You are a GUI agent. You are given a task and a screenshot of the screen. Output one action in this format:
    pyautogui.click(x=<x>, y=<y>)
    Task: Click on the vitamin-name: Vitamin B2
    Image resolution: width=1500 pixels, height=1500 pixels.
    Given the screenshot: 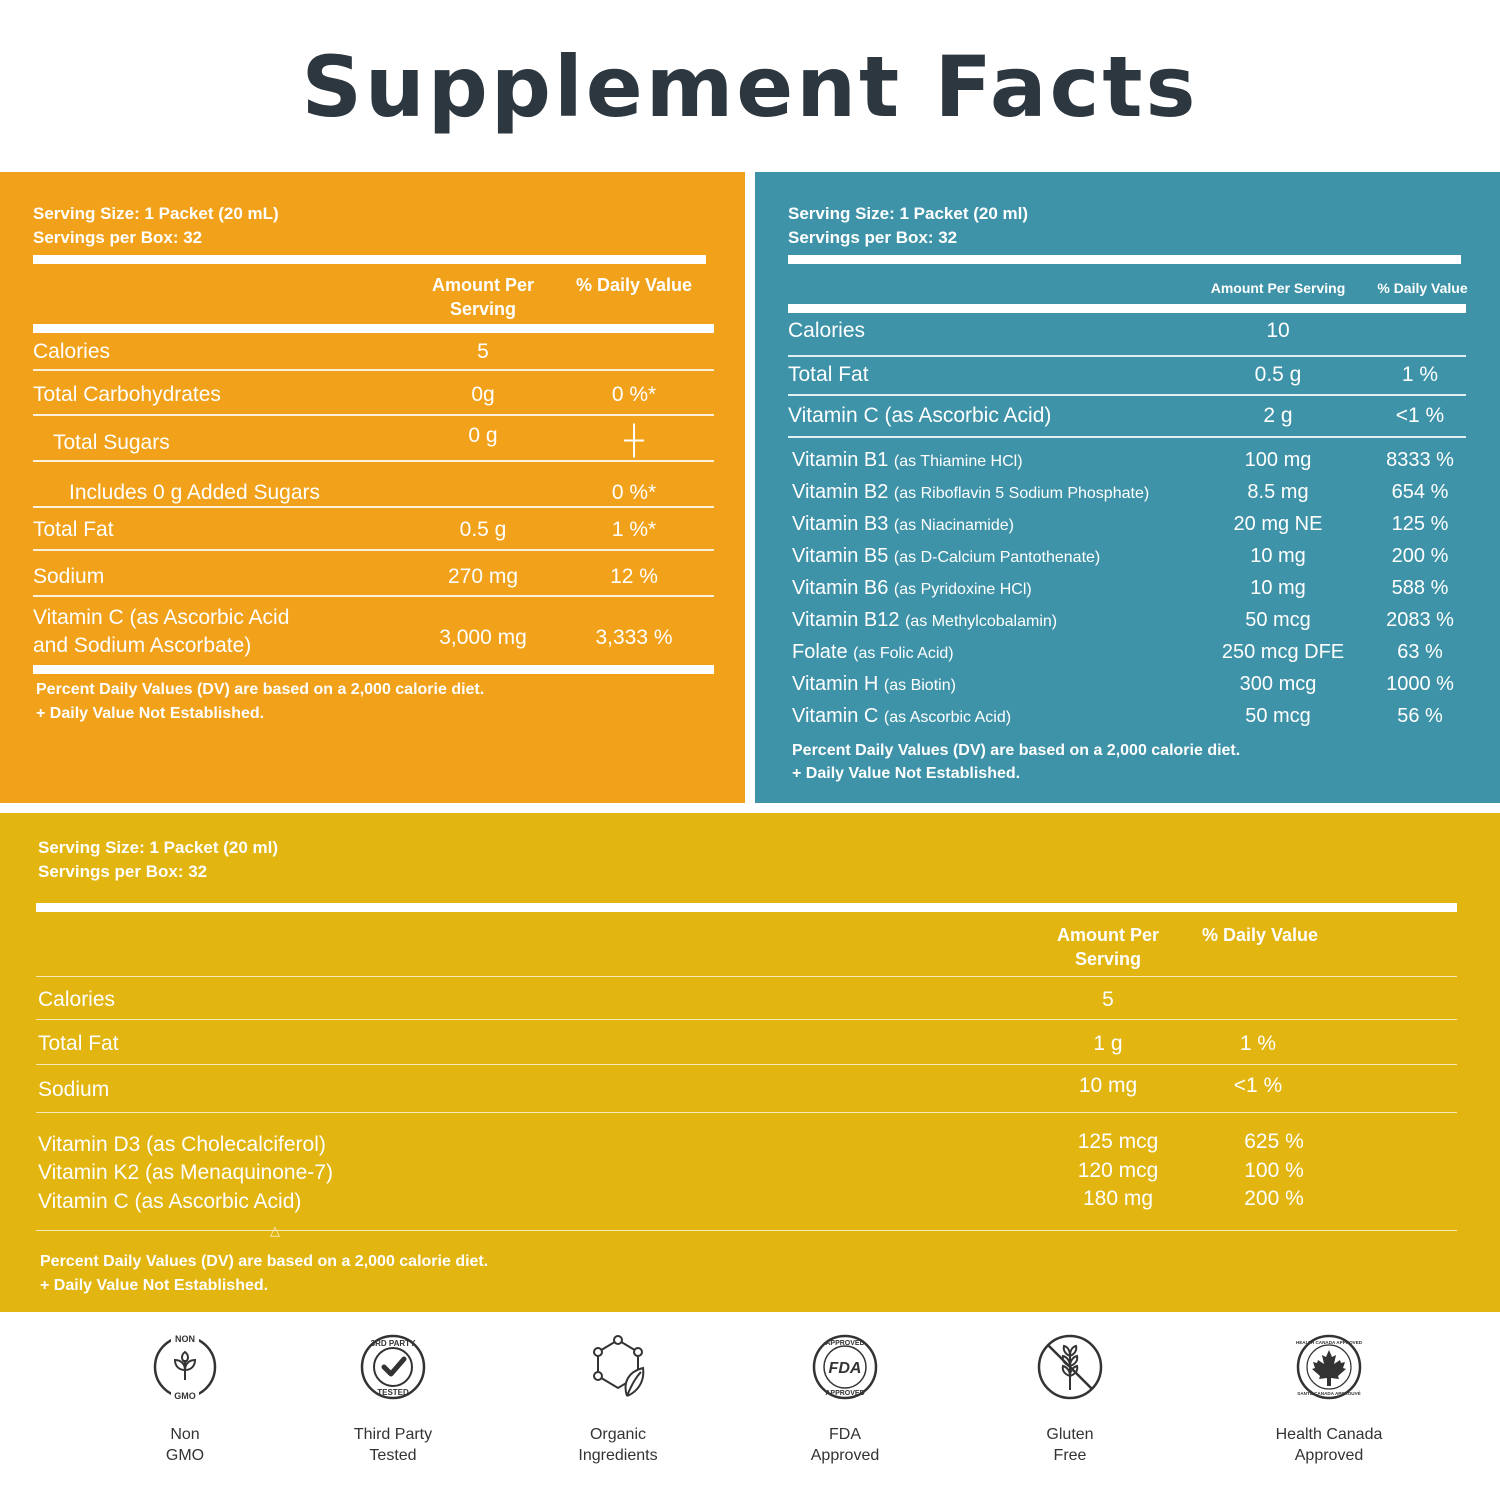 What is the action you would take?
    pyautogui.click(x=840, y=492)
    